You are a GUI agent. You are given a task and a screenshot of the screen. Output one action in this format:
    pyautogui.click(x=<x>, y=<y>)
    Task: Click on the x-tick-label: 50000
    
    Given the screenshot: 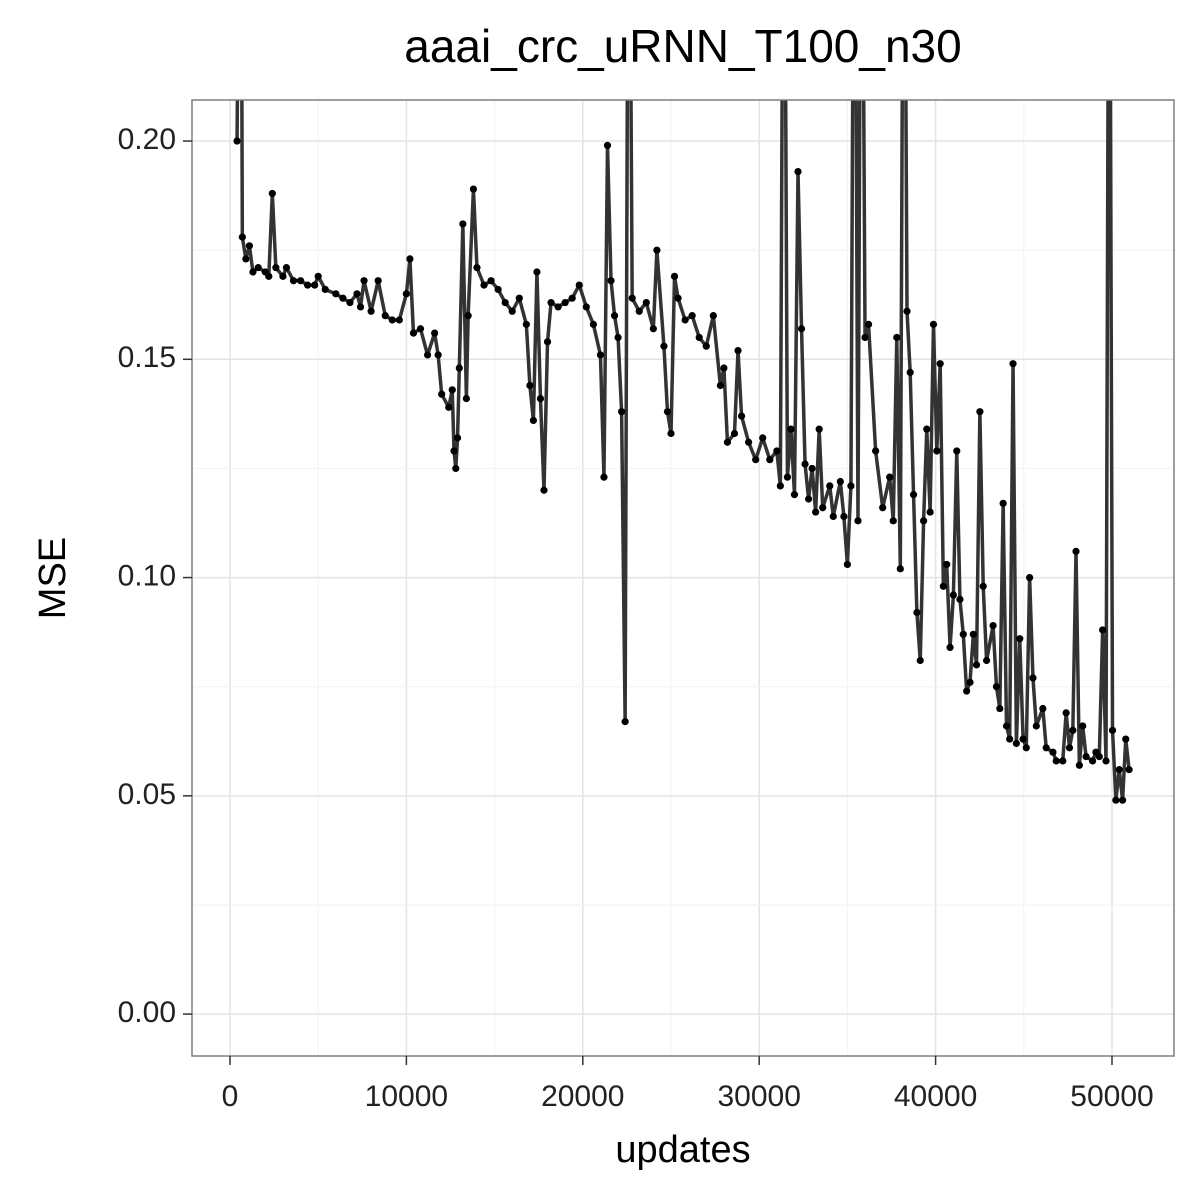 What is the action you would take?
    pyautogui.click(x=1111, y=1096)
    